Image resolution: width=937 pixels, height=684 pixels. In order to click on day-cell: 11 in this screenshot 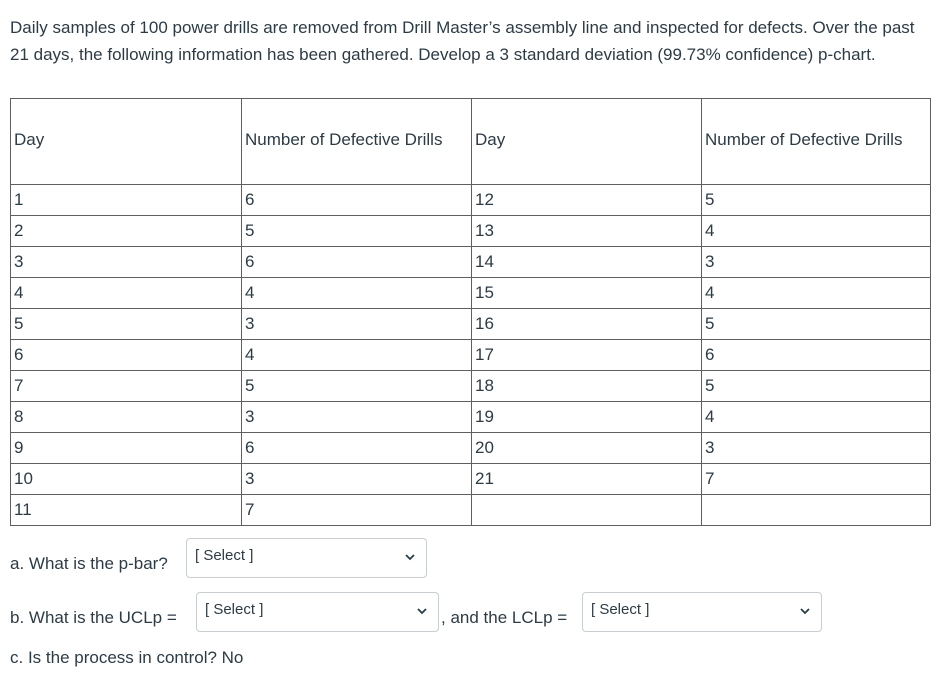, I will do `click(126, 510)`.